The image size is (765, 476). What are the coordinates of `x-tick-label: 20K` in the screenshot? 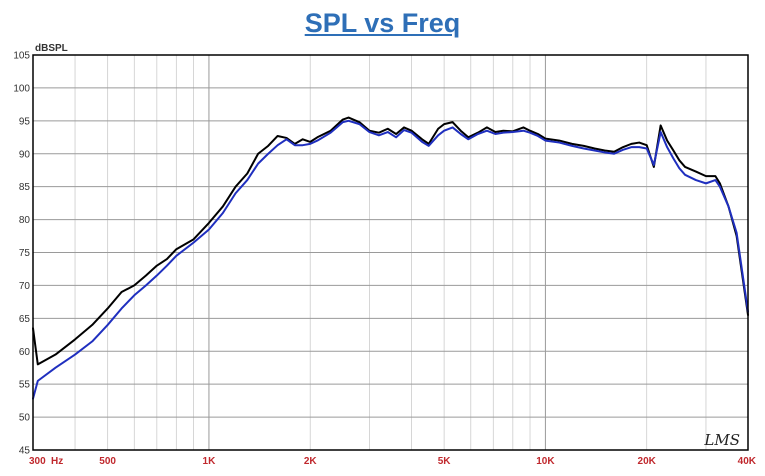 It's located at (647, 461).